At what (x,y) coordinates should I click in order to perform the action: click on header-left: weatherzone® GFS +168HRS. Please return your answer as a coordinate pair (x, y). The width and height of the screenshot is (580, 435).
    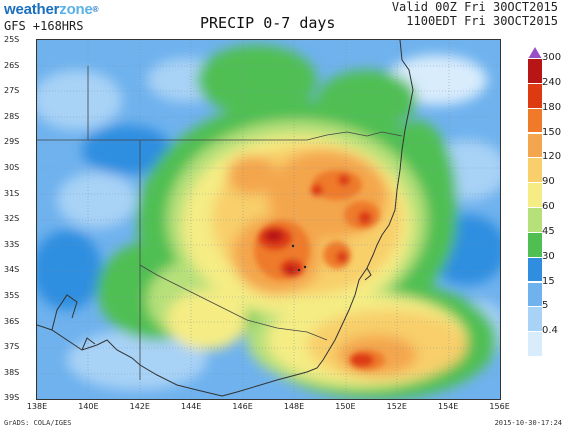
    Looking at the image, I should click on (74, 17).